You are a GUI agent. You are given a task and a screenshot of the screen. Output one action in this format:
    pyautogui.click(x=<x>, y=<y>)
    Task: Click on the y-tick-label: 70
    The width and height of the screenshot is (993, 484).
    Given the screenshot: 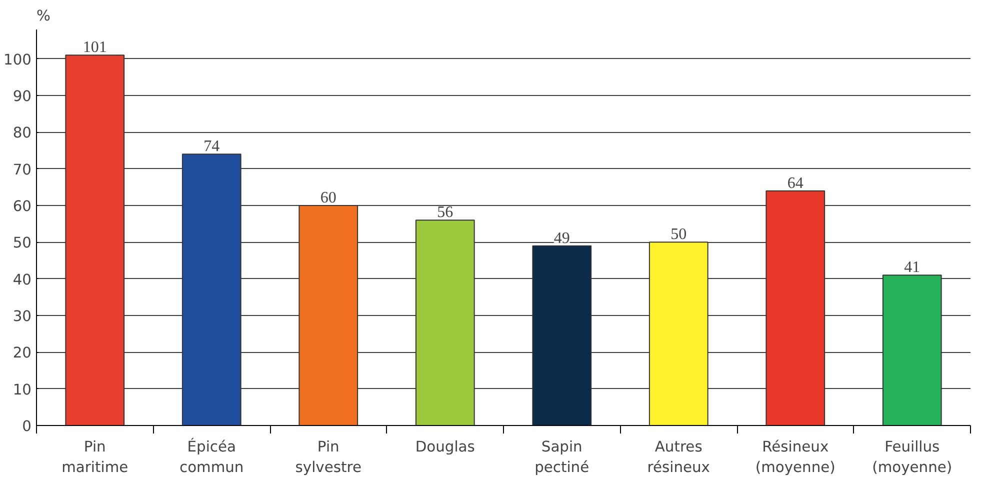 What is the action you would take?
    pyautogui.click(x=22, y=169)
    